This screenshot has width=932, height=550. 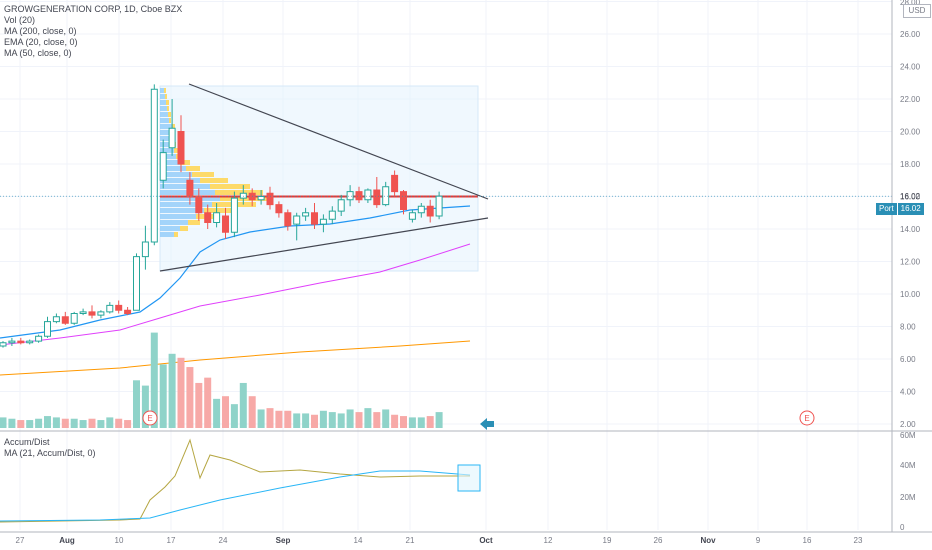 I want to click on earnings-circle, so click(x=807, y=418).